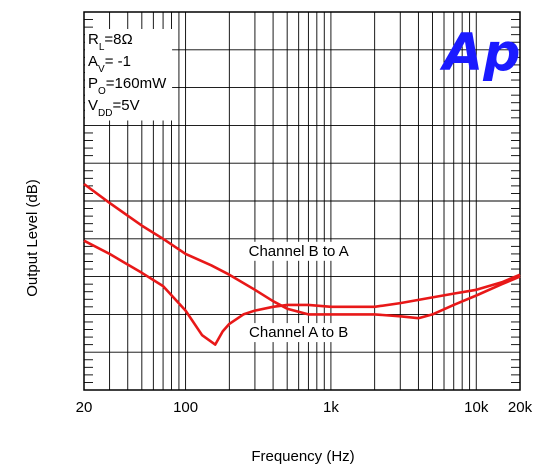  Describe the element at coordinates (114, 108) in the screenshot. I see `condition-vdd: VDD=5V` at that location.